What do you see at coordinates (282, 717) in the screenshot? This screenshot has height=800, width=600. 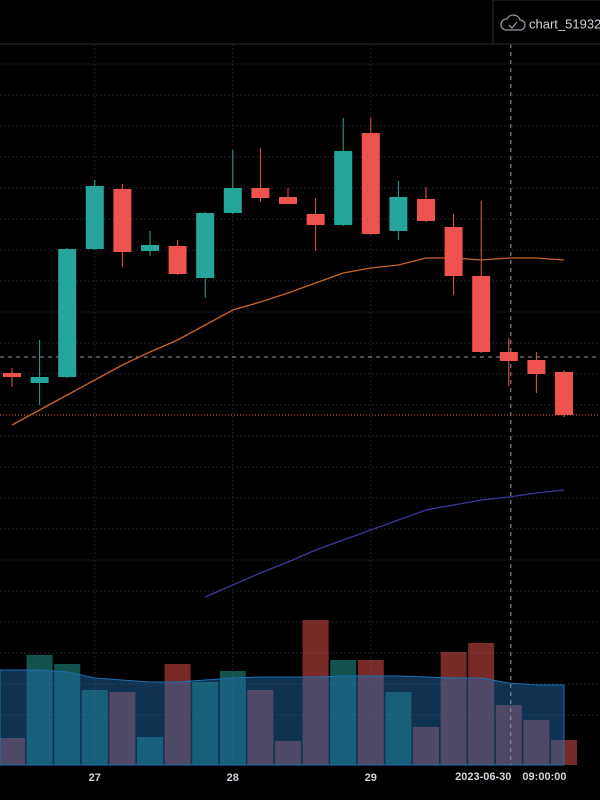 I see `volume-ma-area` at bounding box center [282, 717].